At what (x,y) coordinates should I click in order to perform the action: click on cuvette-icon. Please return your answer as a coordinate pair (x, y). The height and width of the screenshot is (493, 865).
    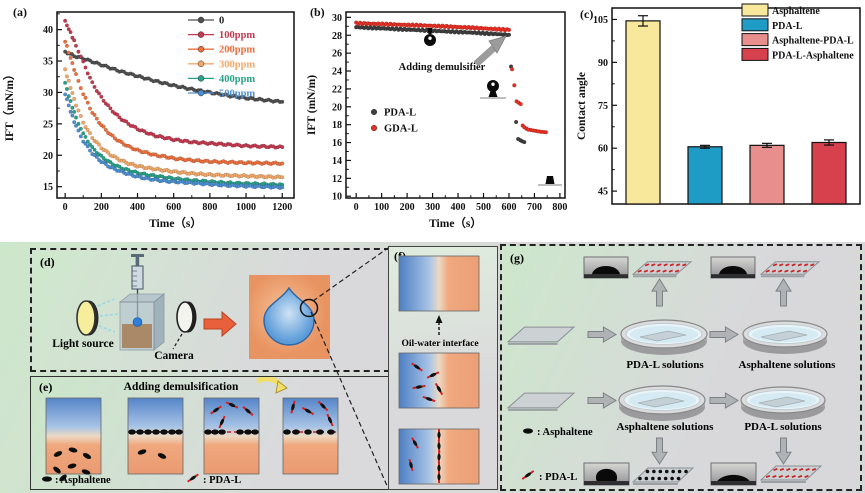
    Looking at the image, I should click on (142, 322).